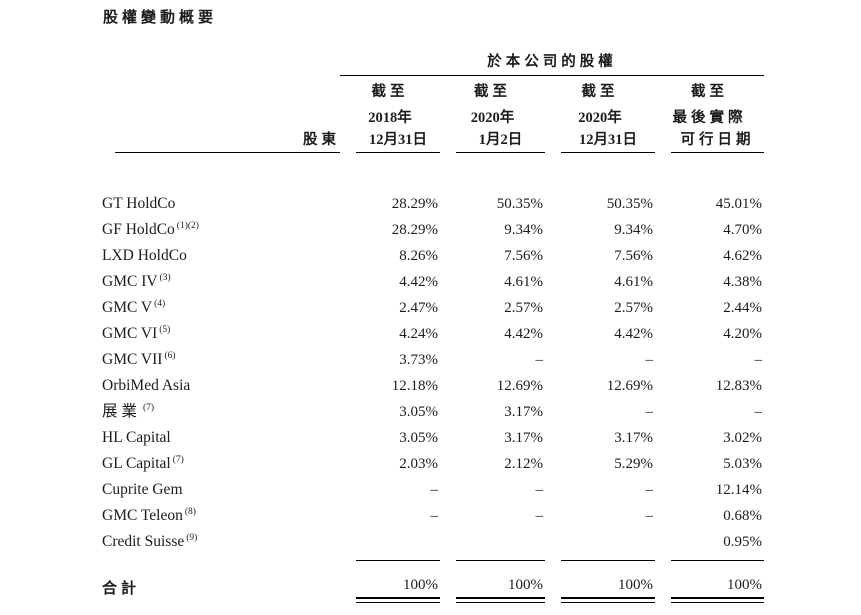 The image size is (861, 615). Describe the element at coordinates (139, 203) in the screenshot. I see `shareholder-name: GT HoldCo` at that location.